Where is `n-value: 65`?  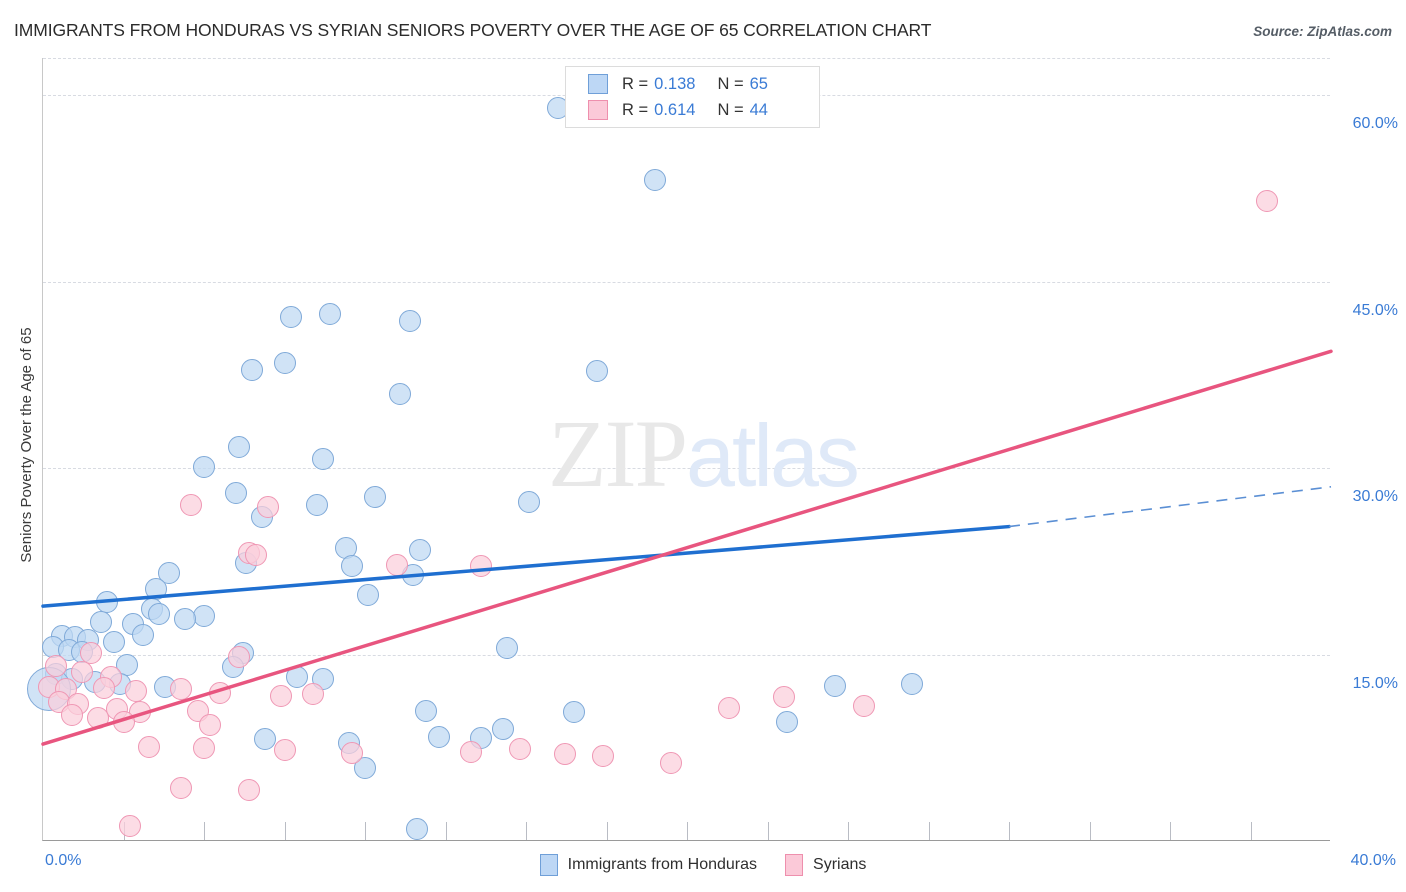
n-value: 65 is located at coordinates (758, 83).